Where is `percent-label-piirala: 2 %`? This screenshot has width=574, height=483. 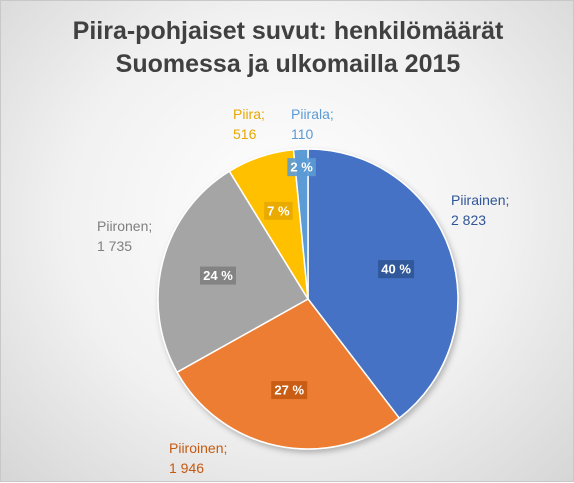 percent-label-piirala: 2 % is located at coordinates (301, 167).